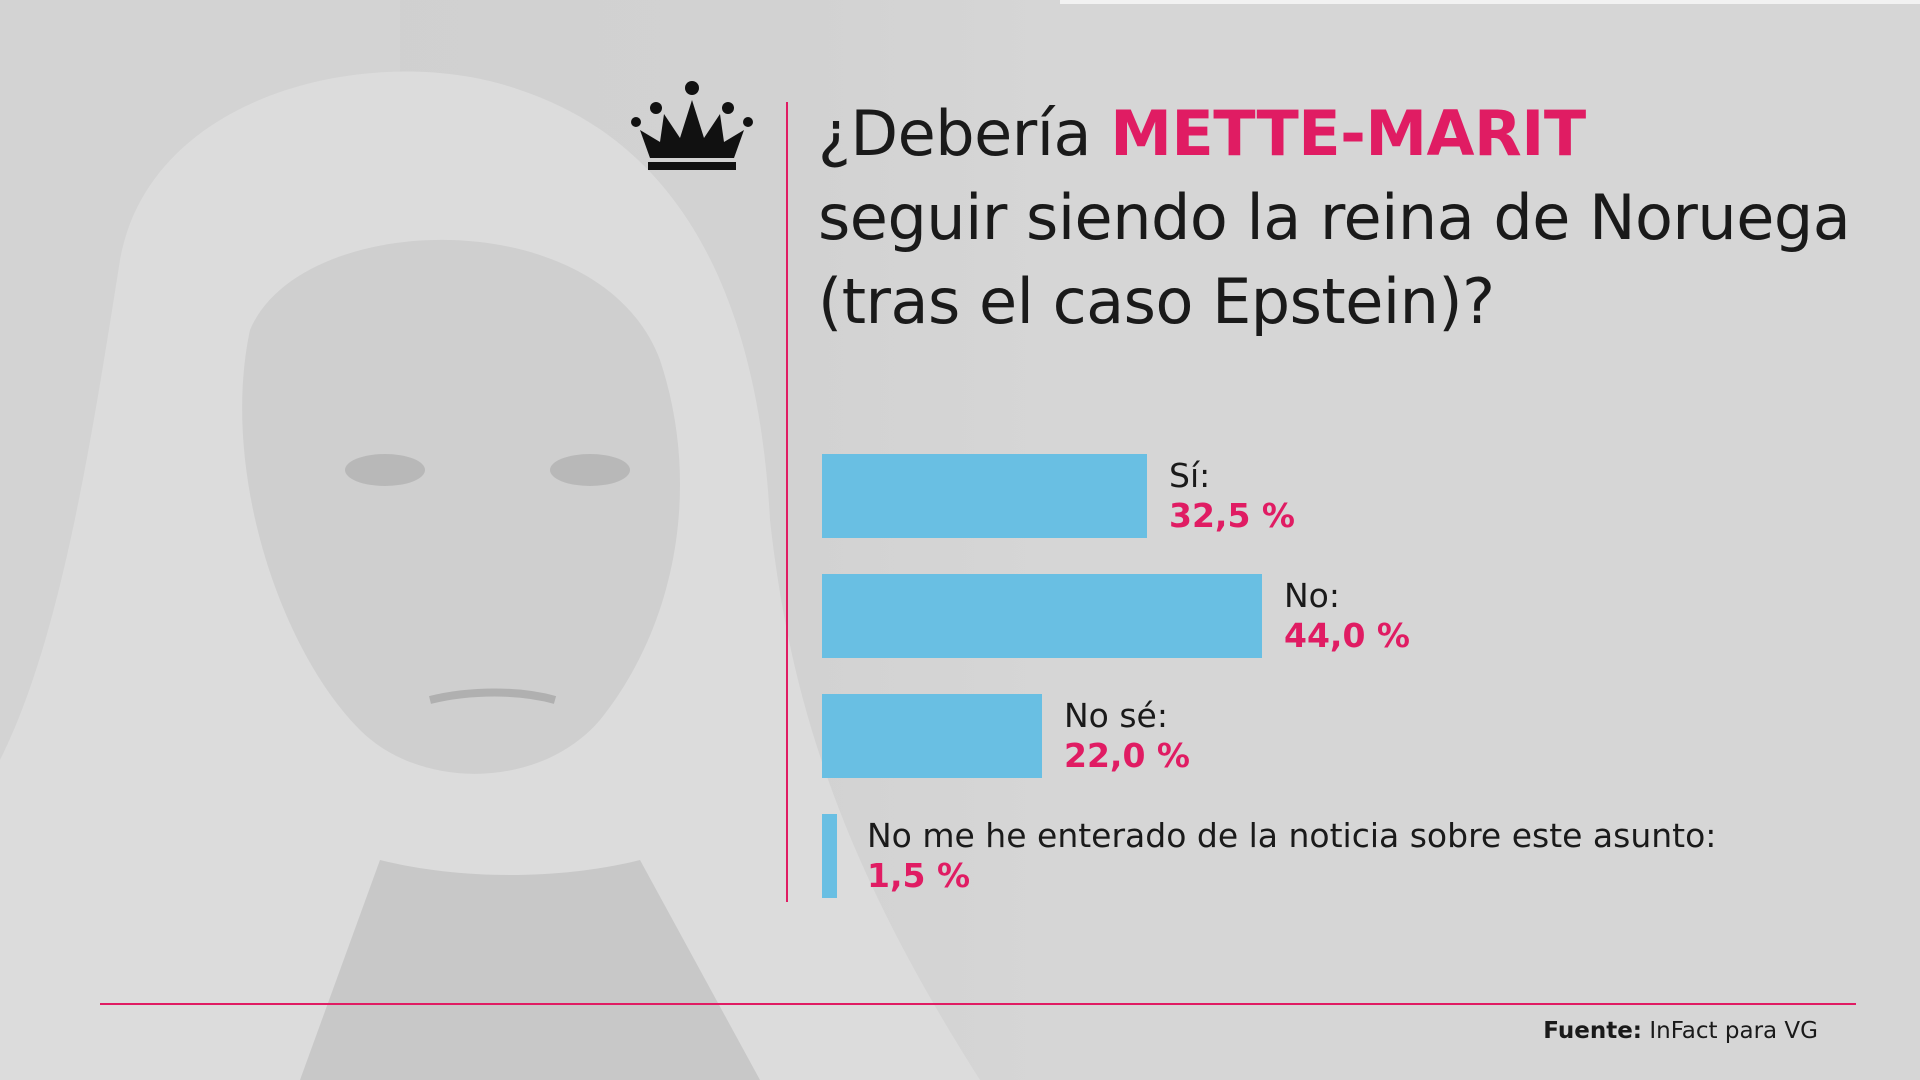  What do you see at coordinates (1347, 635) in the screenshot?
I see `value-label: 44,0 %` at bounding box center [1347, 635].